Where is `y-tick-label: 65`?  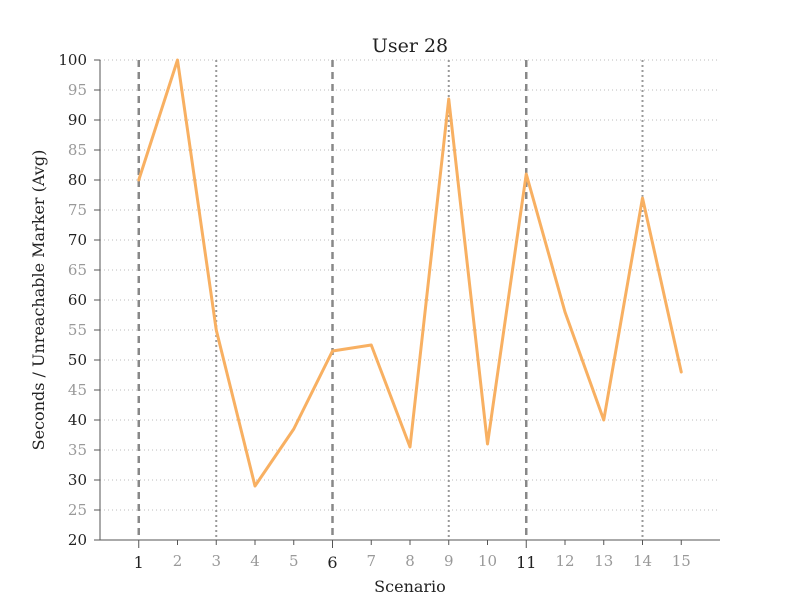
y-tick-label: 65 is located at coordinates (77, 270).